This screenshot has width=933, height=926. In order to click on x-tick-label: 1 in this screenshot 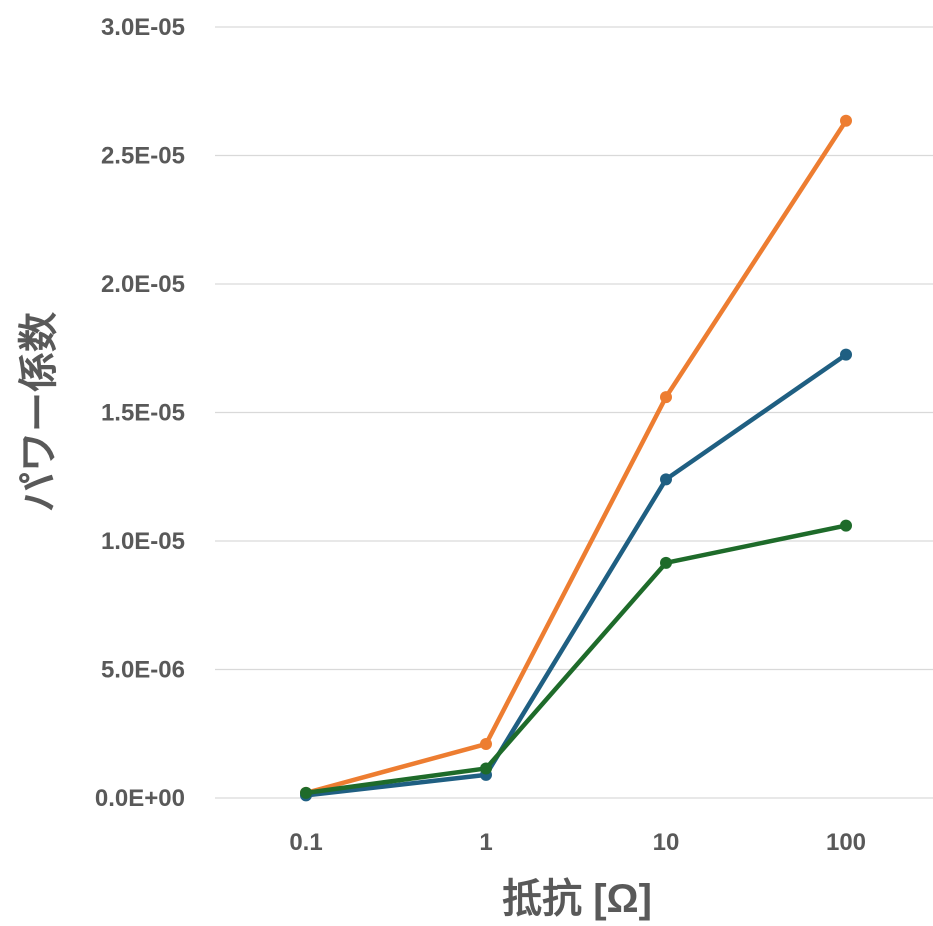, I will do `click(485, 842)`.